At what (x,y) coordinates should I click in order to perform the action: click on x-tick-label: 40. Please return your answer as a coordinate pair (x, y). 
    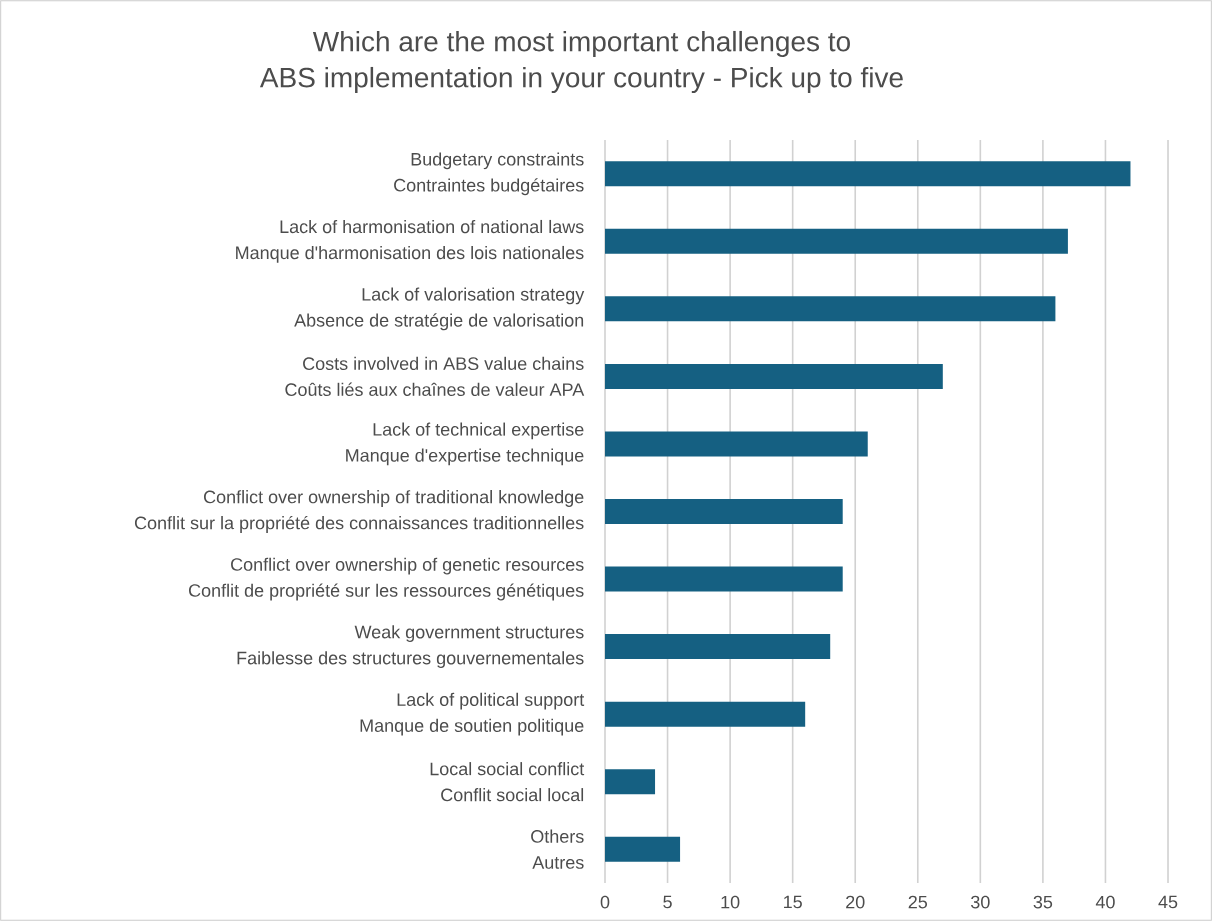
    Looking at the image, I should click on (1105, 902).